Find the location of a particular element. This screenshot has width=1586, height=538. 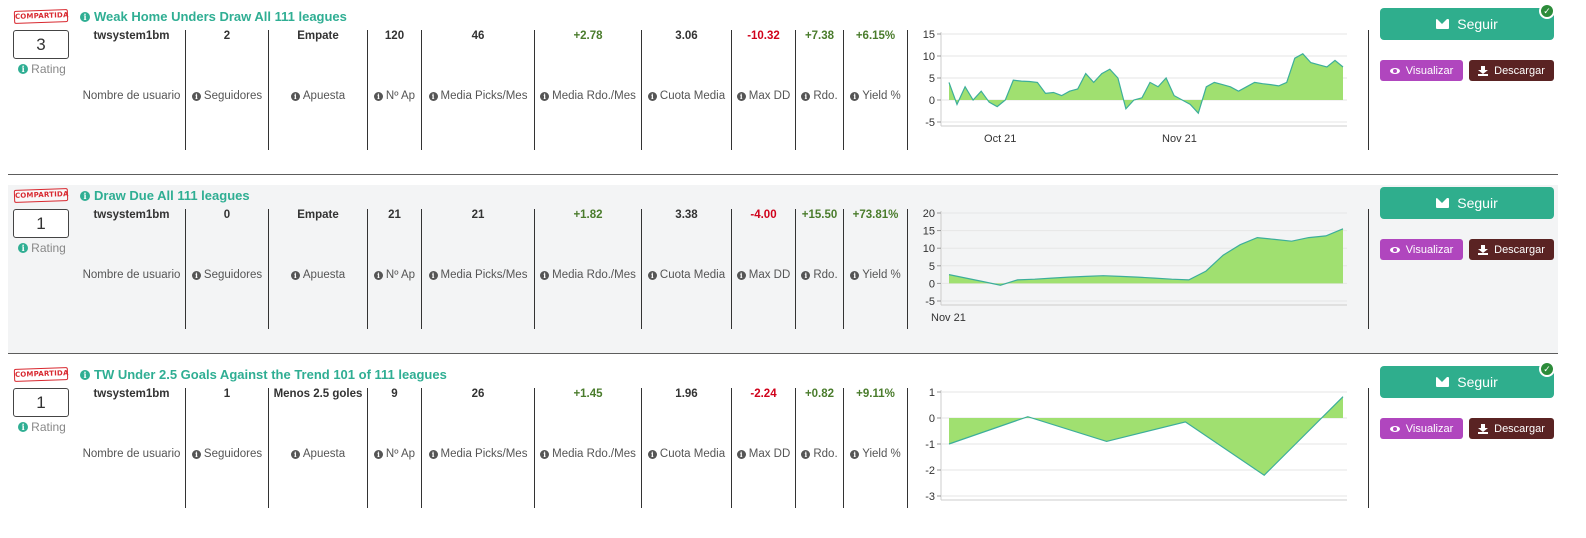

followers-value: 1 is located at coordinates (227, 394).